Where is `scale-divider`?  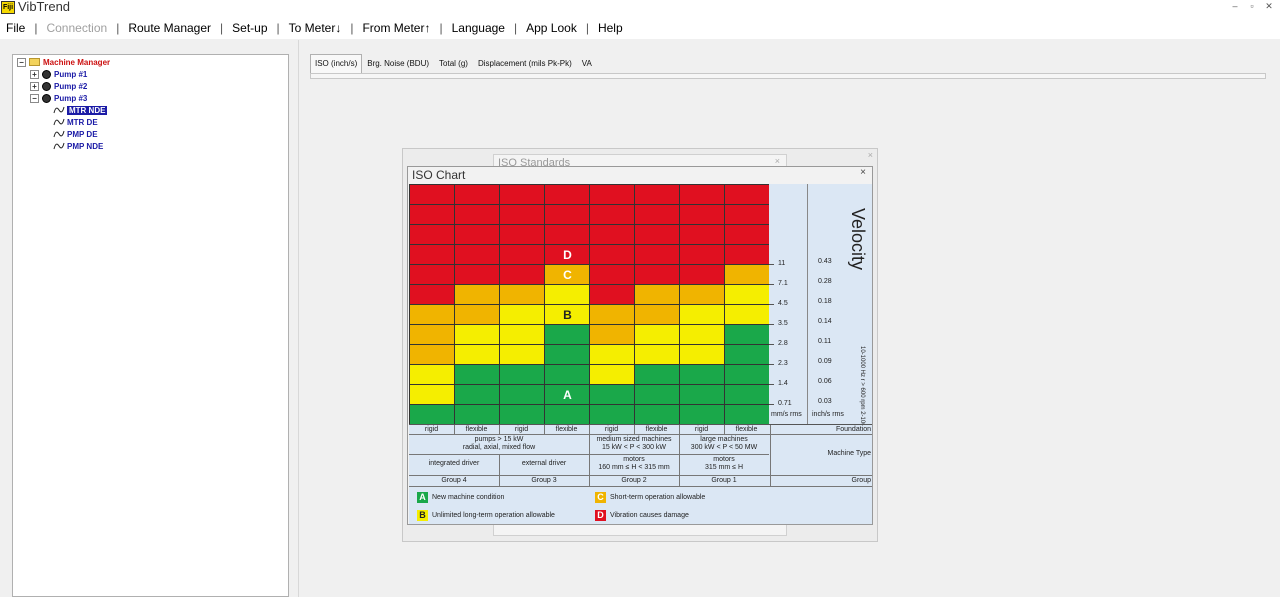
scale-divider is located at coordinates (807, 304).